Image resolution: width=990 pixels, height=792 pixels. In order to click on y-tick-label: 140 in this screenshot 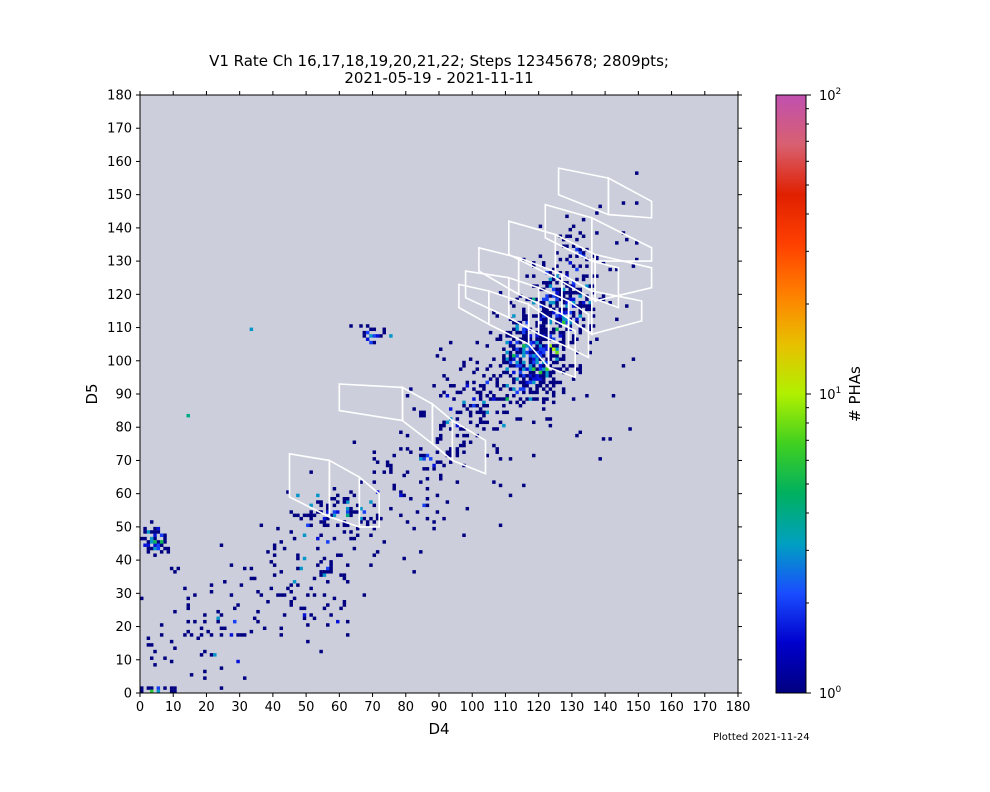, I will do `click(119, 228)`.